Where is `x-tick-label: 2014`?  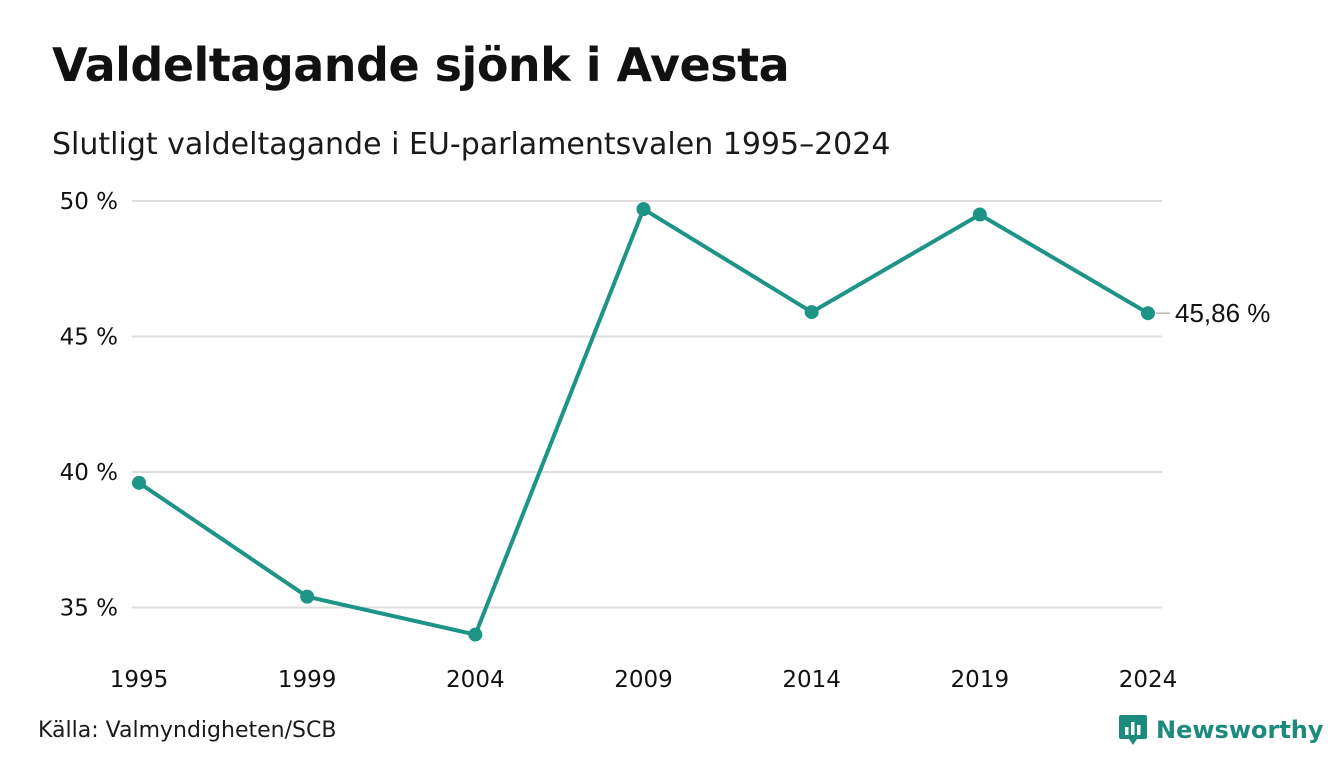 x-tick-label: 2014 is located at coordinates (811, 680).